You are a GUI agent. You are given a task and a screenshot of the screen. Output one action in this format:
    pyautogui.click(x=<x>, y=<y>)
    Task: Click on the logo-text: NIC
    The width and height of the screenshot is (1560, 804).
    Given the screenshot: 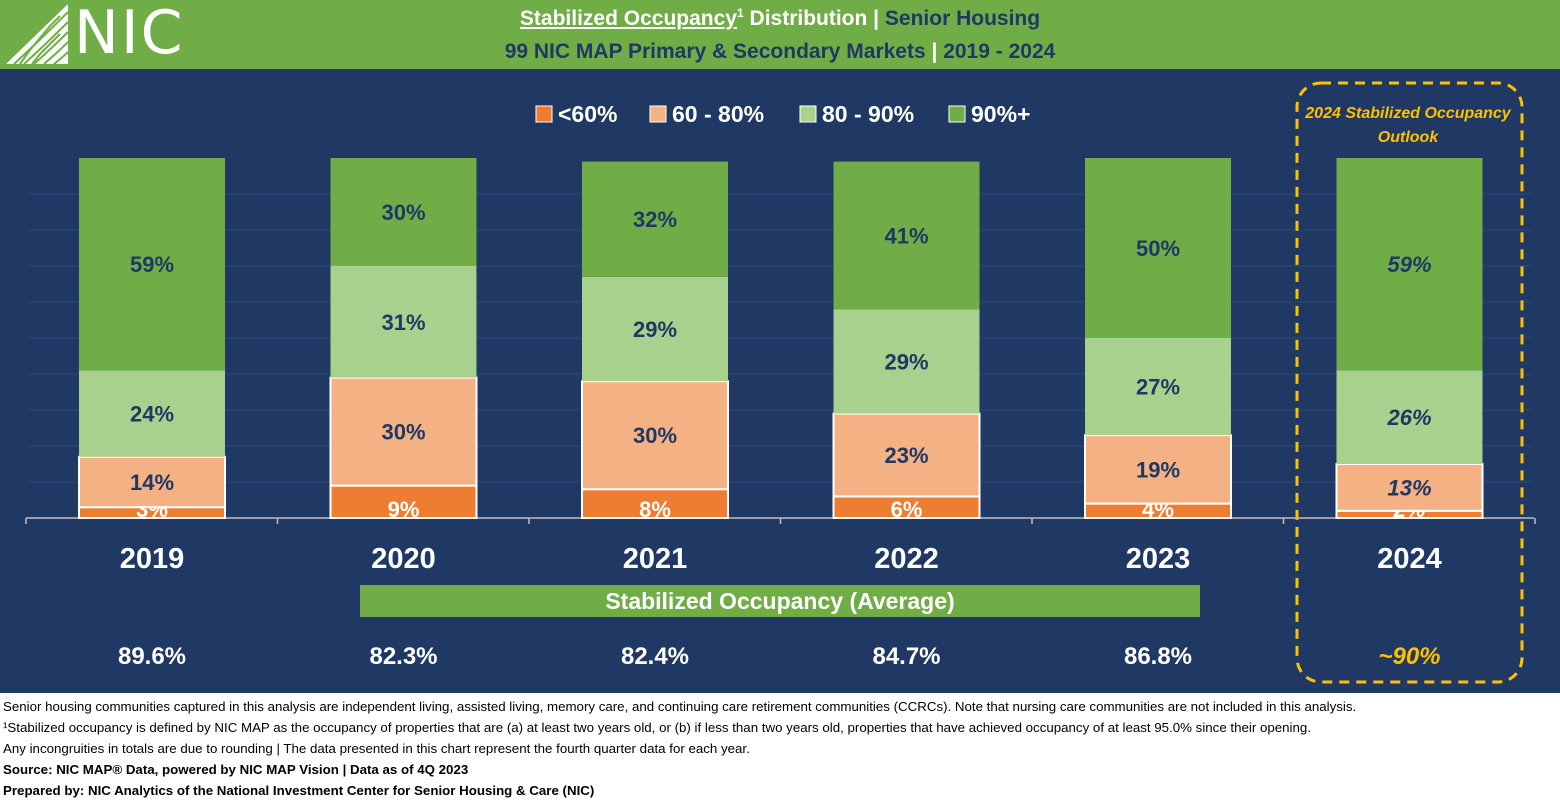 What is the action you would take?
    pyautogui.click(x=129, y=34)
    